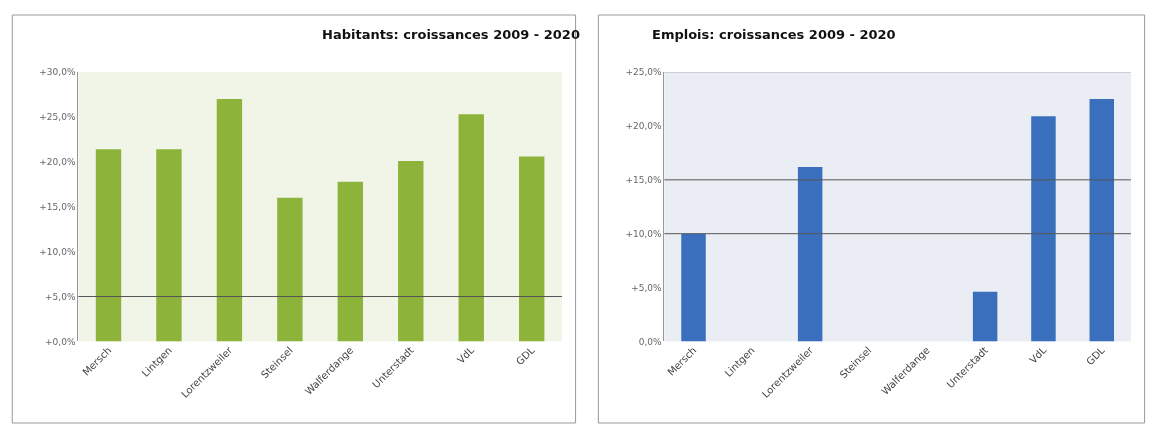 Image resolution: width=1158 pixels, height=438 pixels. What do you see at coordinates (451, 34) in the screenshot?
I see `chart-title: Habitants: croissances 2009 - 2020` at bounding box center [451, 34].